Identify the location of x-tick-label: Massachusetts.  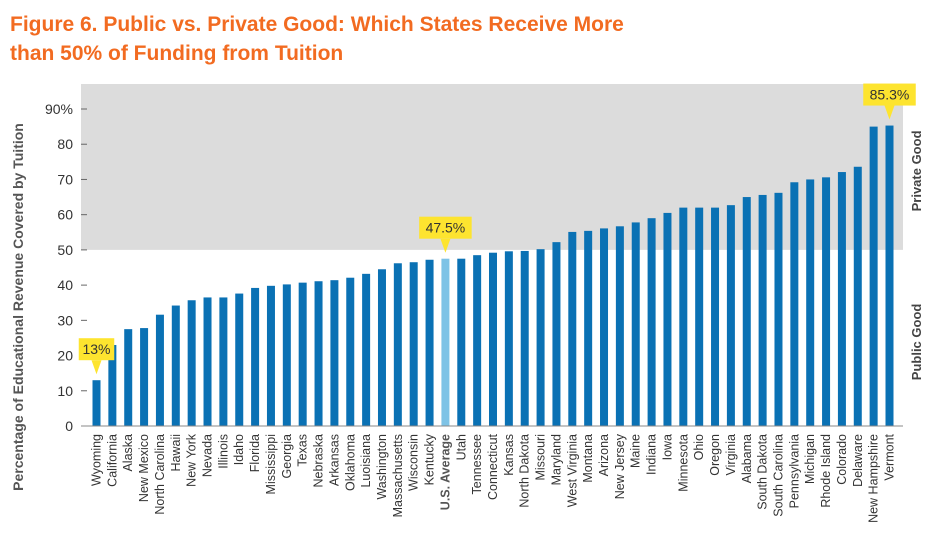
(398, 475).